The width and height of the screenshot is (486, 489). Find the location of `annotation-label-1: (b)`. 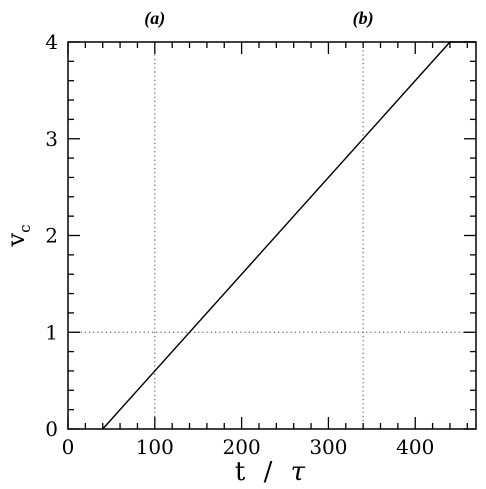

annotation-label-1: (b) is located at coordinates (363, 18).